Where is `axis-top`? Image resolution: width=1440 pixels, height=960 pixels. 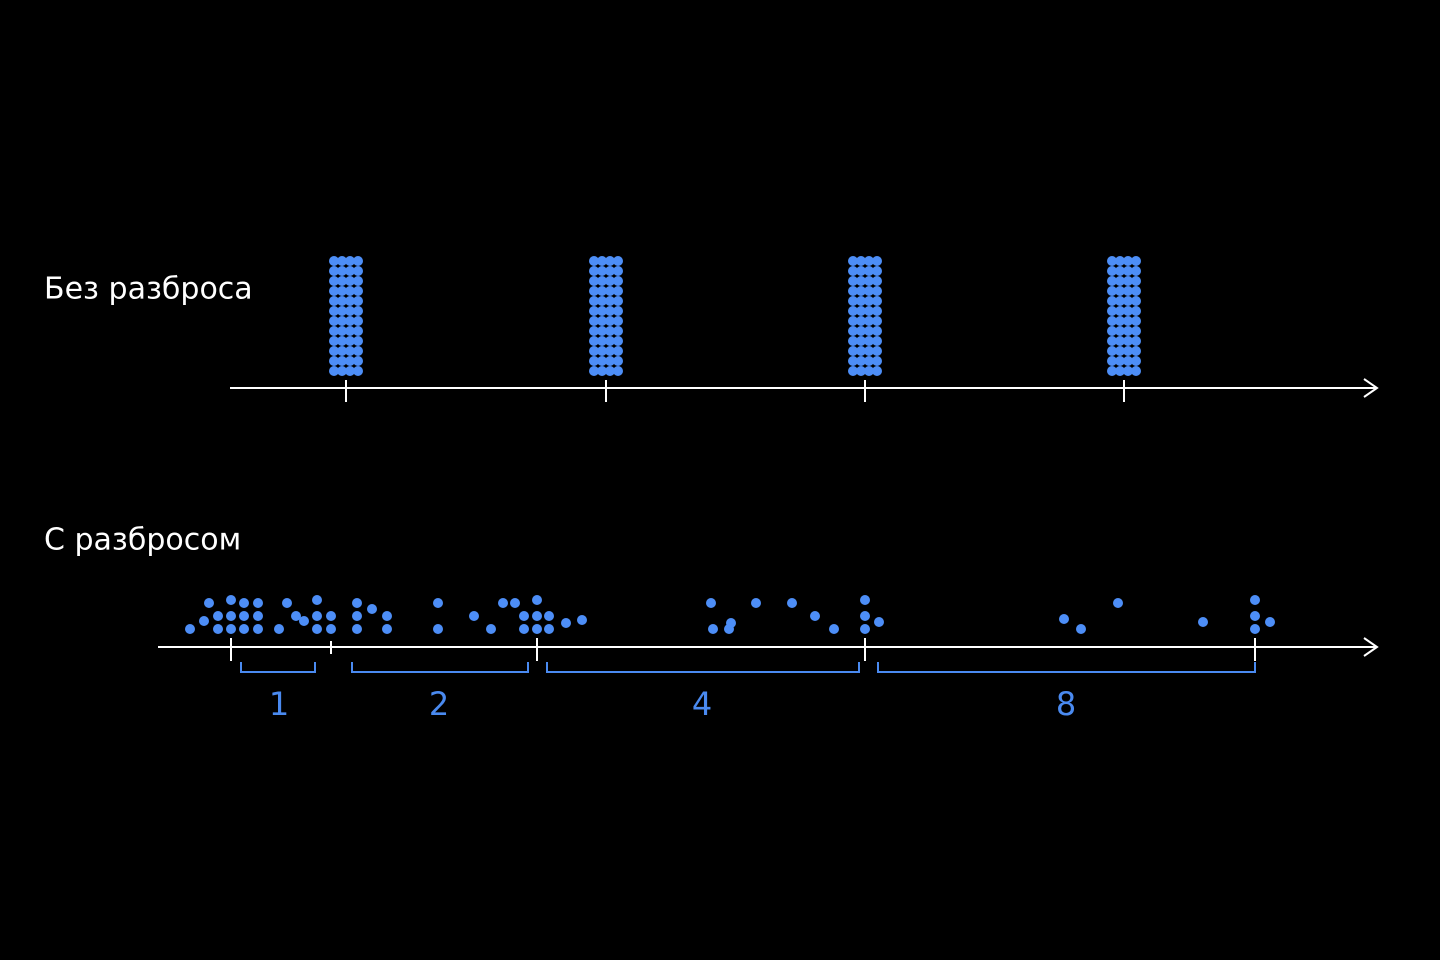
axis-top is located at coordinates (804, 390).